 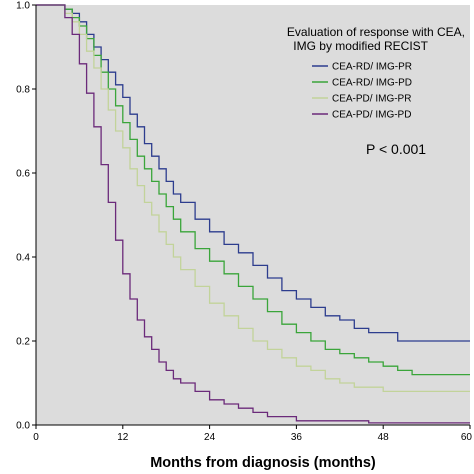 What do you see at coordinates (210, 437) in the screenshot?
I see `x-tick-label: 24` at bounding box center [210, 437].